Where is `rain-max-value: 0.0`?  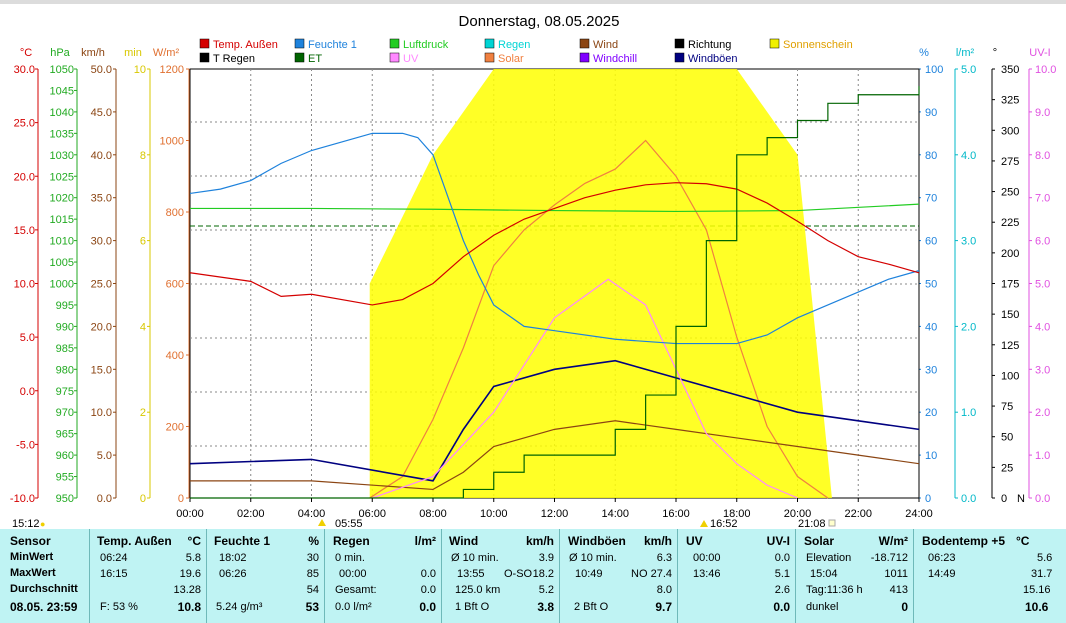 rain-max-value: 0.0 is located at coordinates (428, 574).